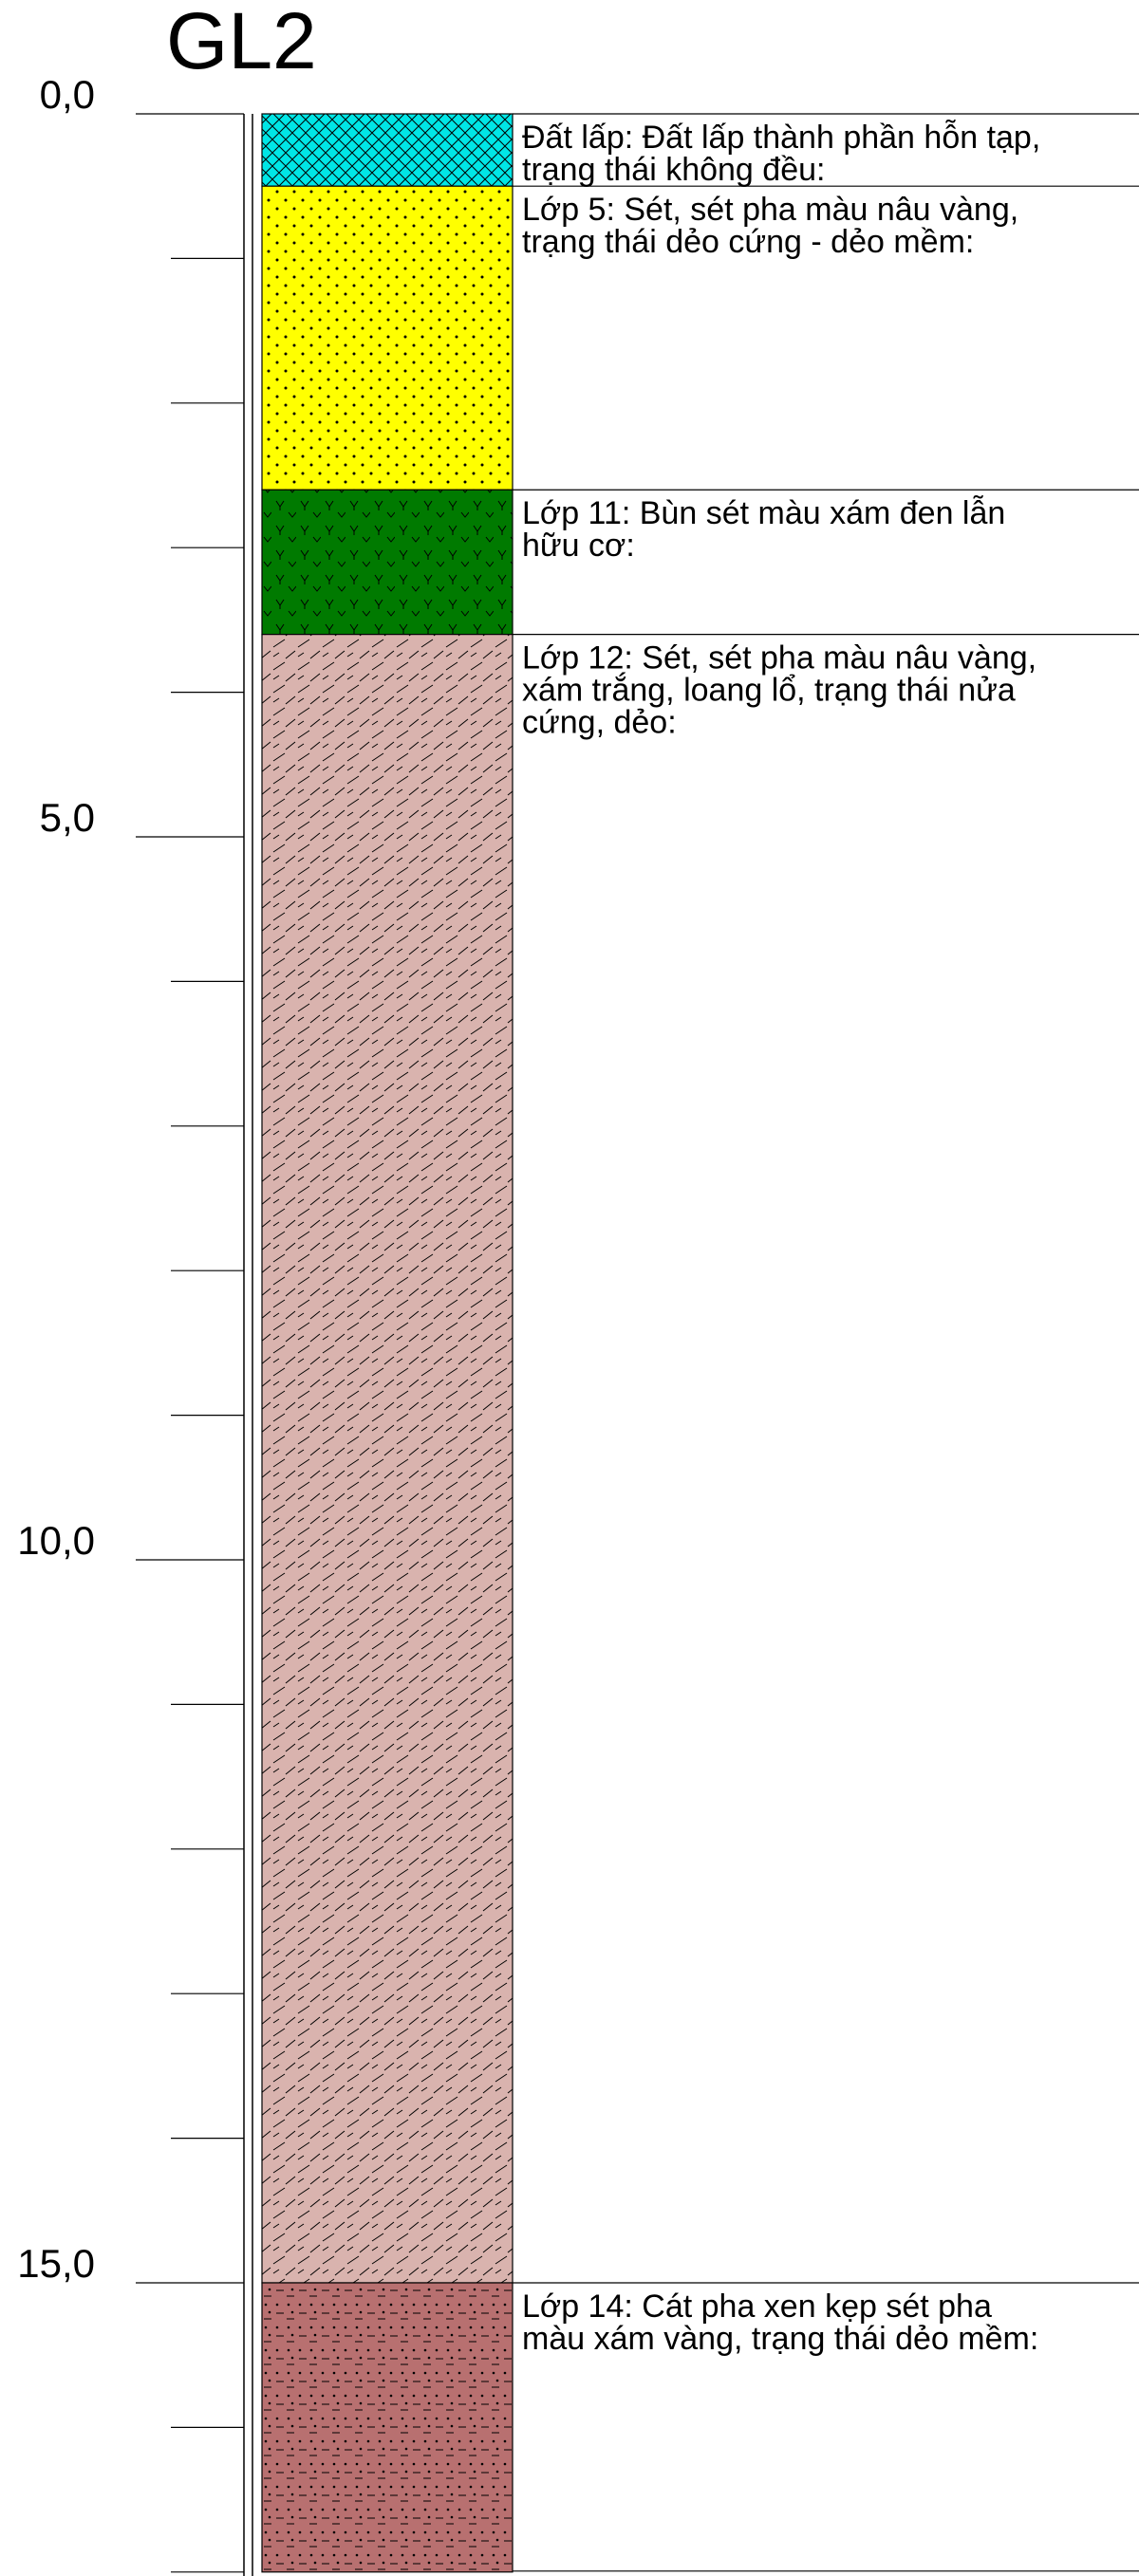 This screenshot has height=2576, width=1139. I want to click on depth-labels: 0,0 5,0 10,0 15,0, so click(56, 1179).